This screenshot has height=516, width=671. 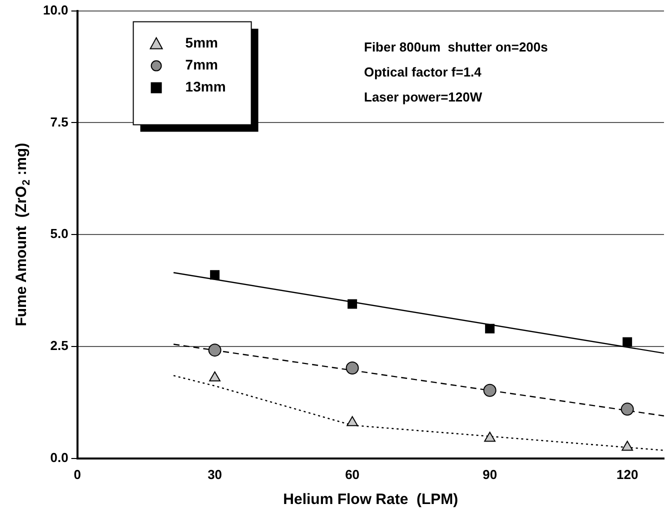 I want to click on x-axis-title: Helium Flow Rate (LPM), so click(x=370, y=499).